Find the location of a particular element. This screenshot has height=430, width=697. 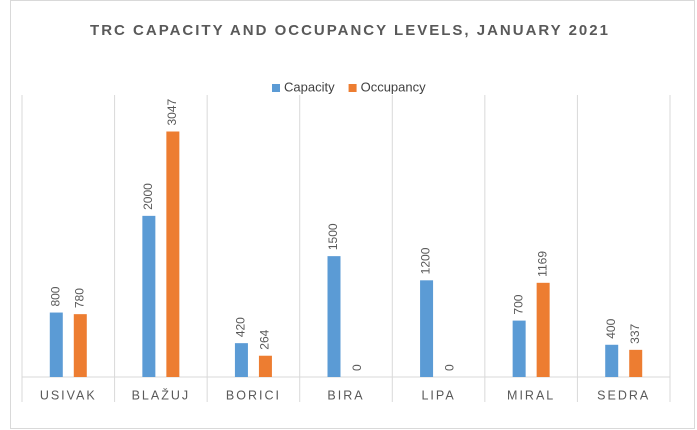

data-label: 1200 is located at coordinates (426, 260).